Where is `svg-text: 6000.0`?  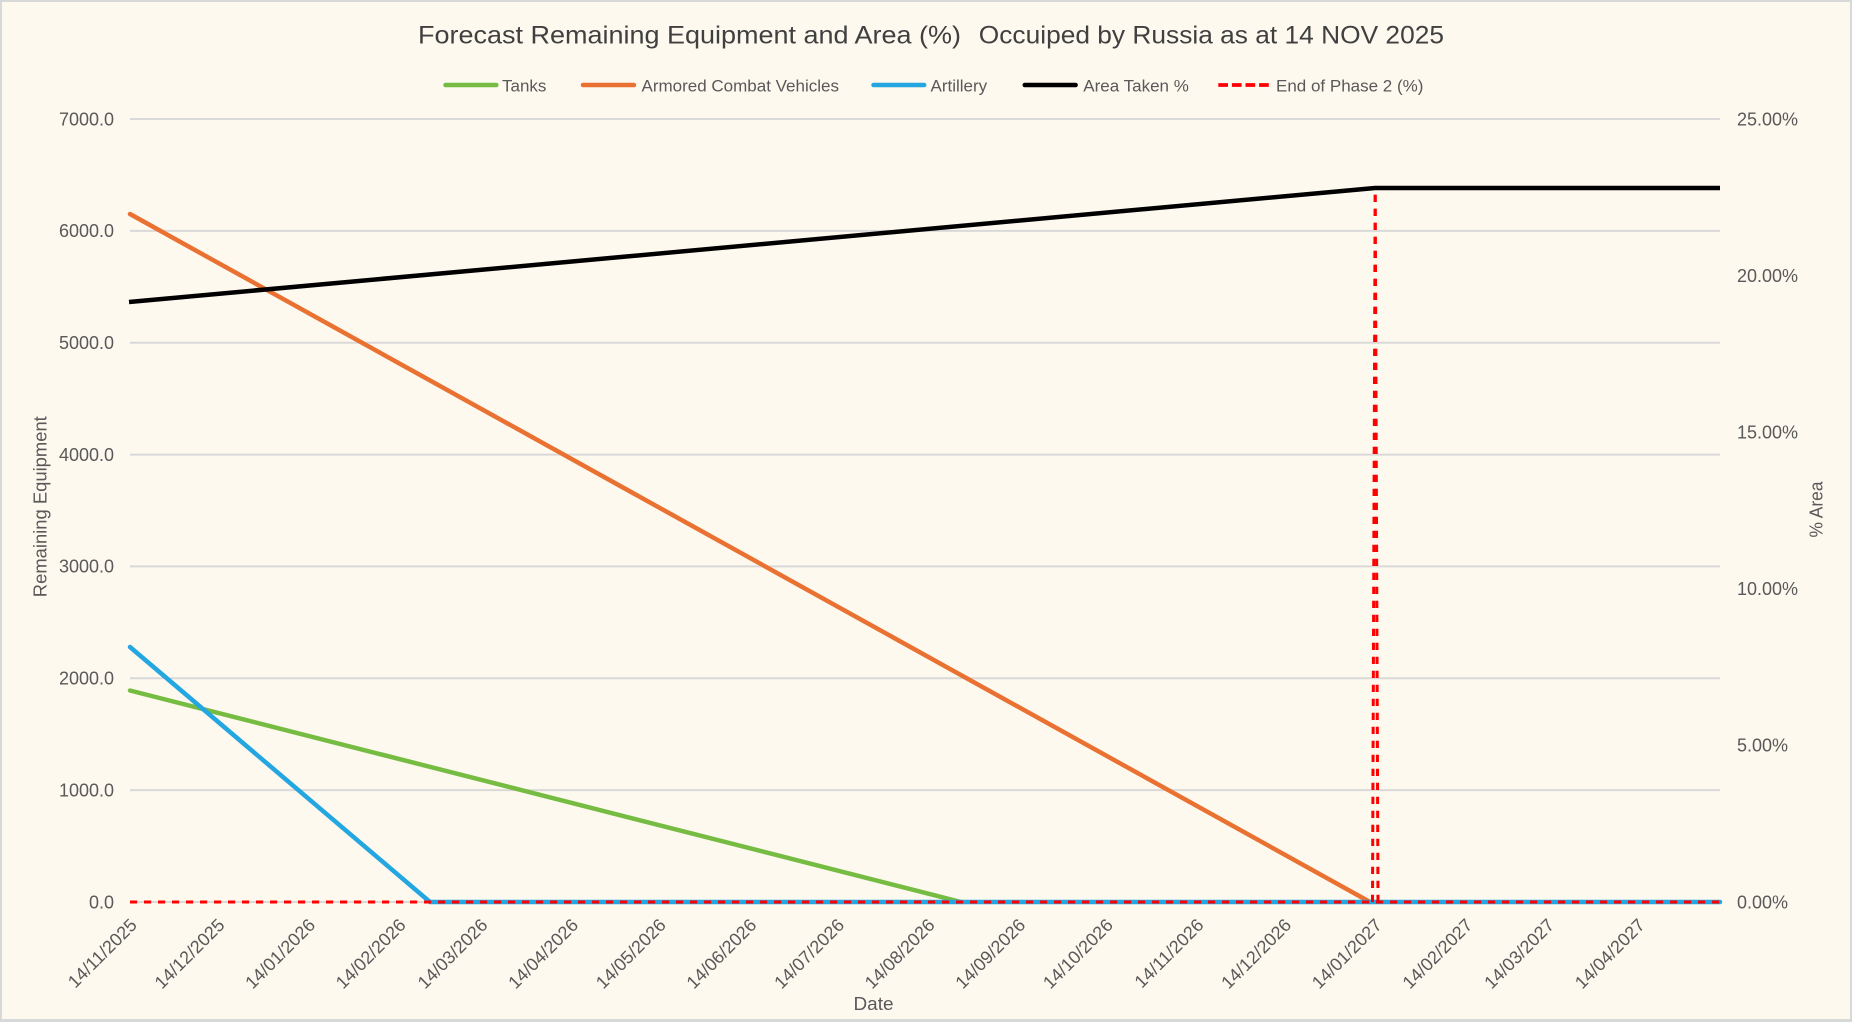 svg-text: 6000.0 is located at coordinates (86, 231).